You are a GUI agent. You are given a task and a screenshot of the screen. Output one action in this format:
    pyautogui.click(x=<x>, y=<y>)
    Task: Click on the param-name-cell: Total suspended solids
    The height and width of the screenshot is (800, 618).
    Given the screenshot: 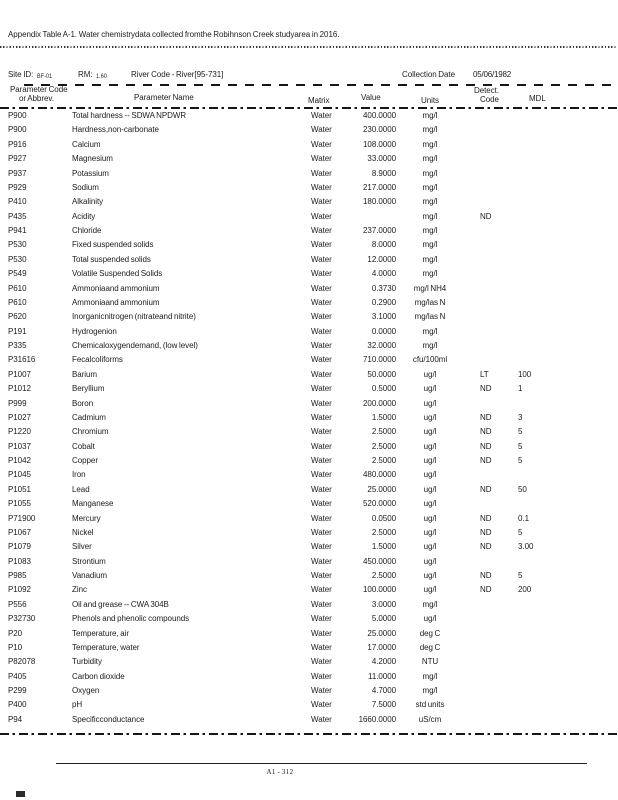 What is the action you would take?
    pyautogui.click(x=111, y=259)
    